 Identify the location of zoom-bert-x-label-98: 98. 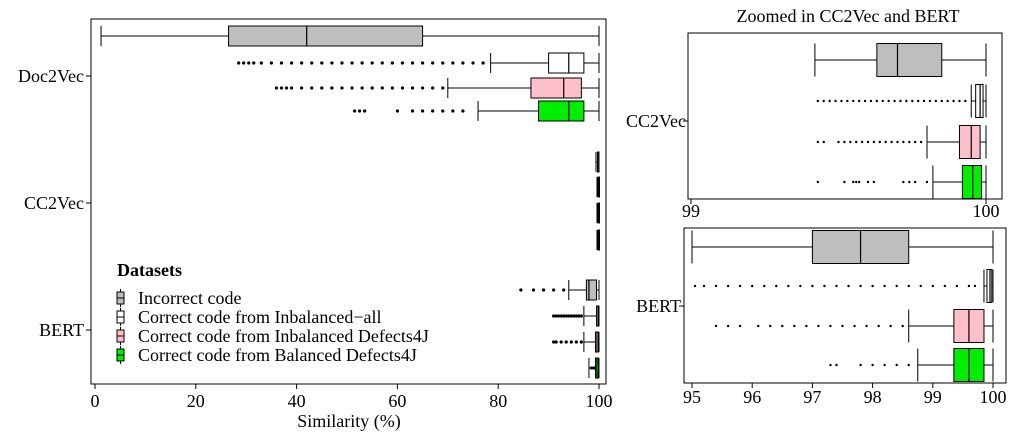
(873, 397).